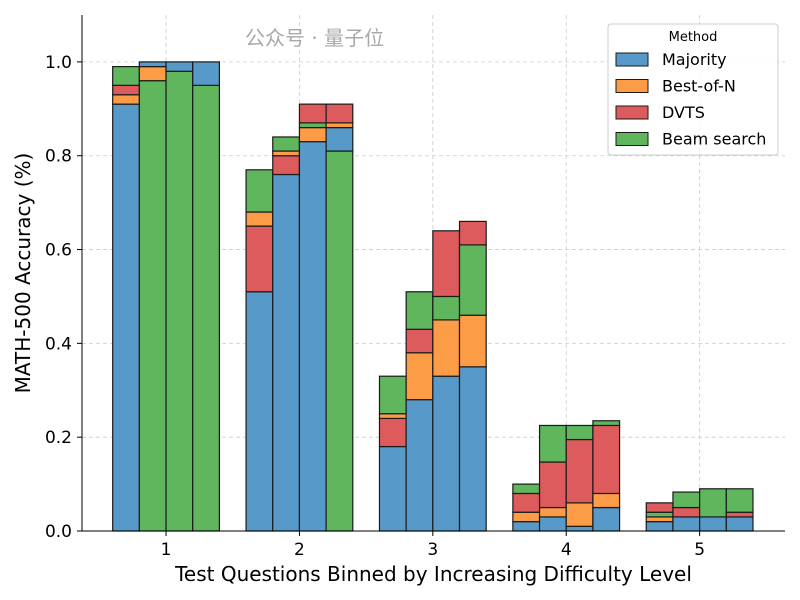 The image size is (800, 600). I want to click on legend-box, so click(693, 89).